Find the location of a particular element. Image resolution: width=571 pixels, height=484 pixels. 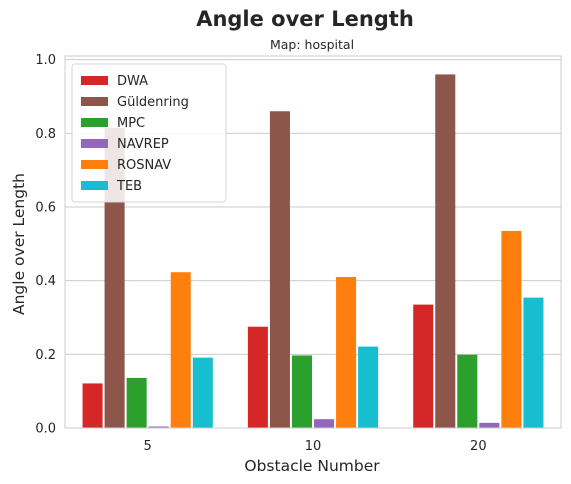

y-axis-label: Angle over Length is located at coordinates (19, 244).